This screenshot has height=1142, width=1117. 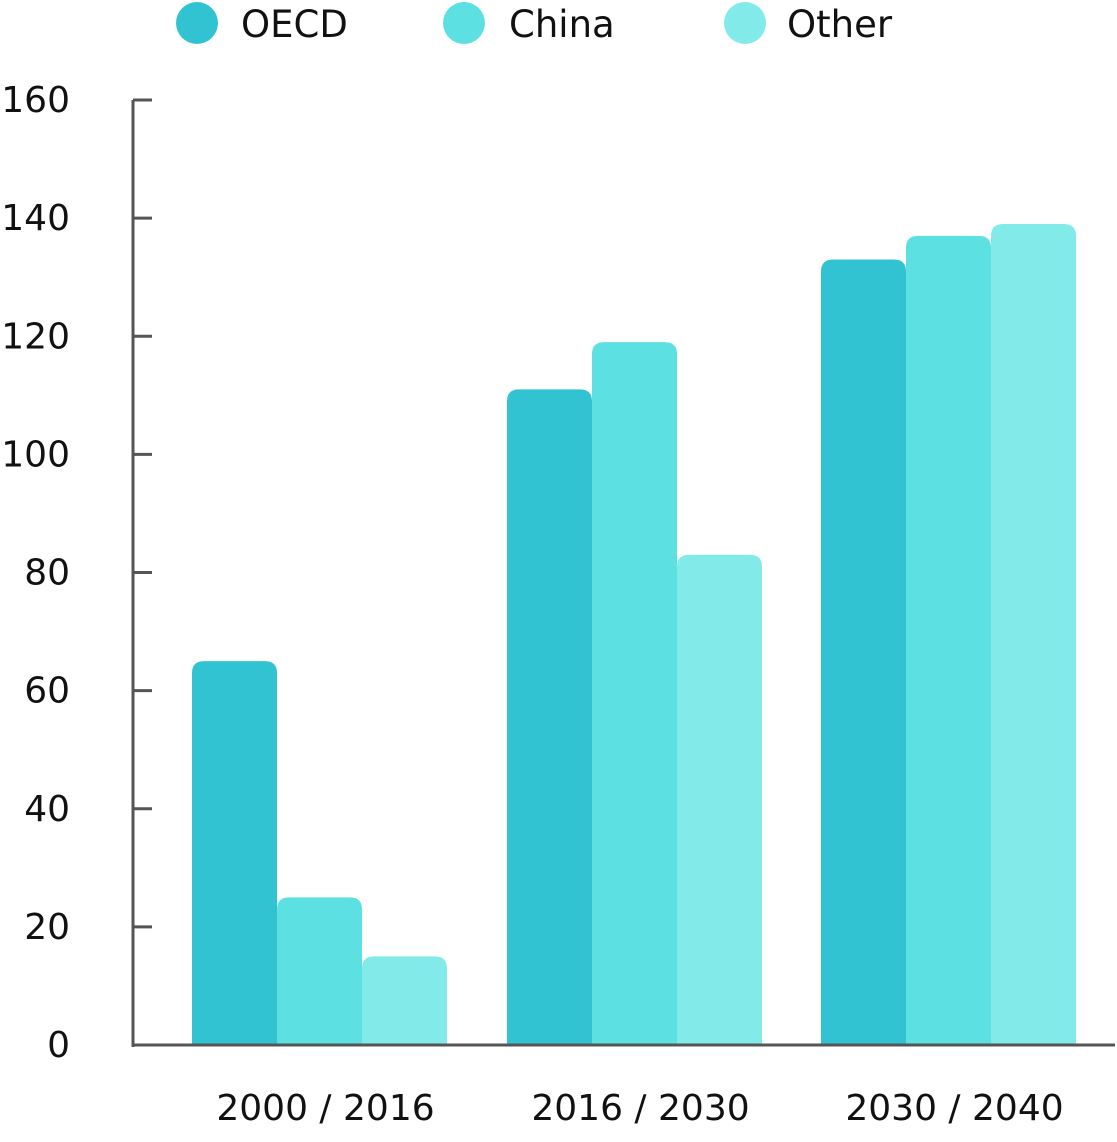 I want to click on legend-swatch-other, so click(x=745, y=23).